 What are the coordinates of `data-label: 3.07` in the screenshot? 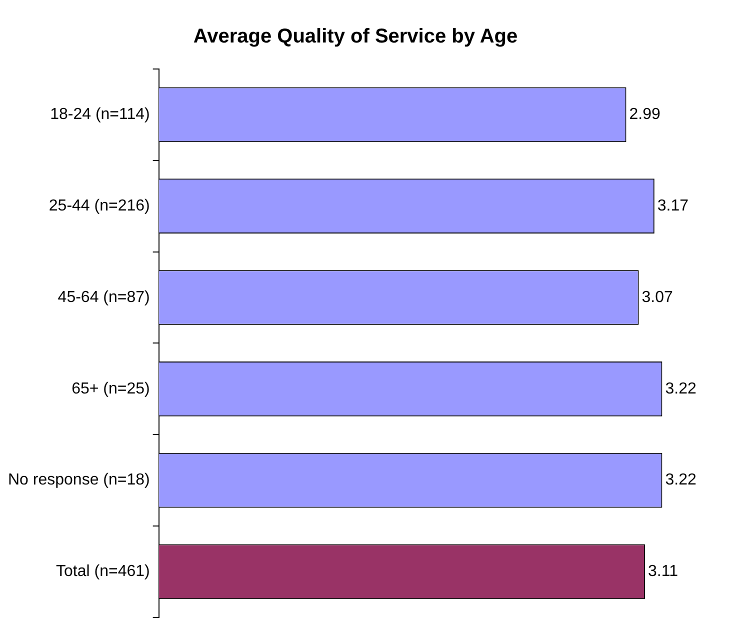 It's located at (658, 297).